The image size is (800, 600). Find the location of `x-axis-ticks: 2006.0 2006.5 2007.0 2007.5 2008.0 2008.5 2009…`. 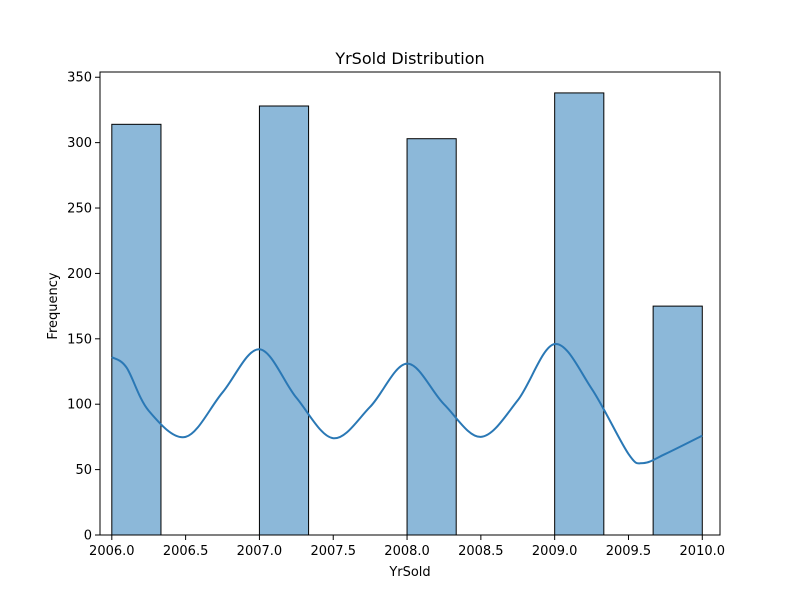

x-axis-ticks: 2006.0 2006.5 2007.0 2007.5 2008.0 2008.5 2009… is located at coordinates (407, 547).